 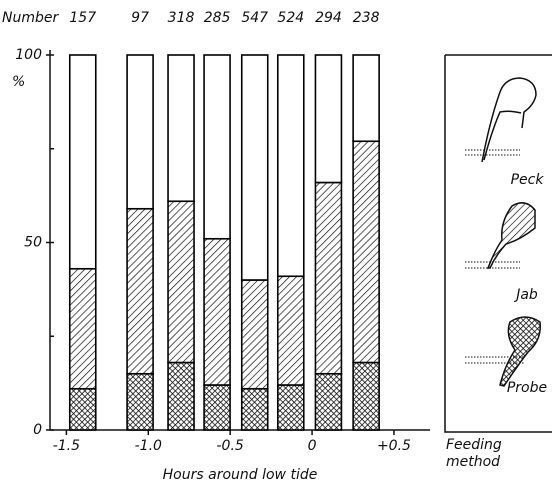 What do you see at coordinates (290, 18) in the screenshot?
I see `count: 524` at bounding box center [290, 18].